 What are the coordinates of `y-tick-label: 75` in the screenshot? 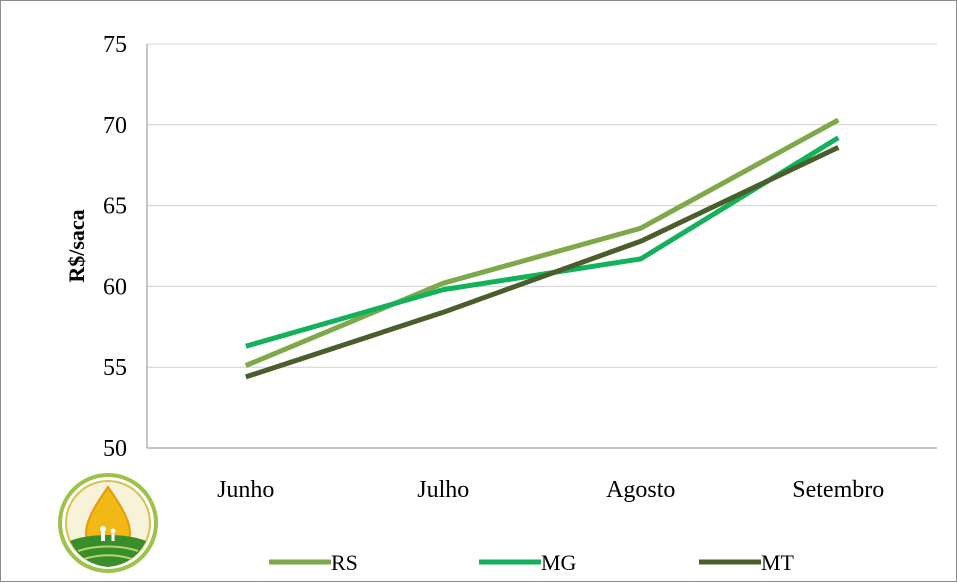 It's located at (115, 45).